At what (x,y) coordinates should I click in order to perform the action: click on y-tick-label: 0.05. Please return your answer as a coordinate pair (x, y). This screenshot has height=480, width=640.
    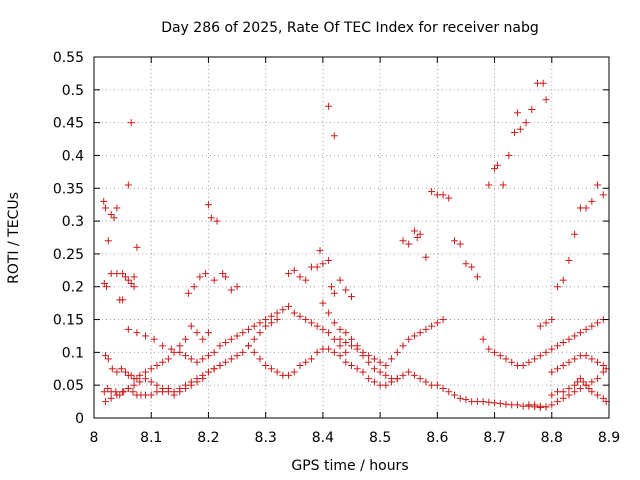
    Looking at the image, I should click on (68, 386).